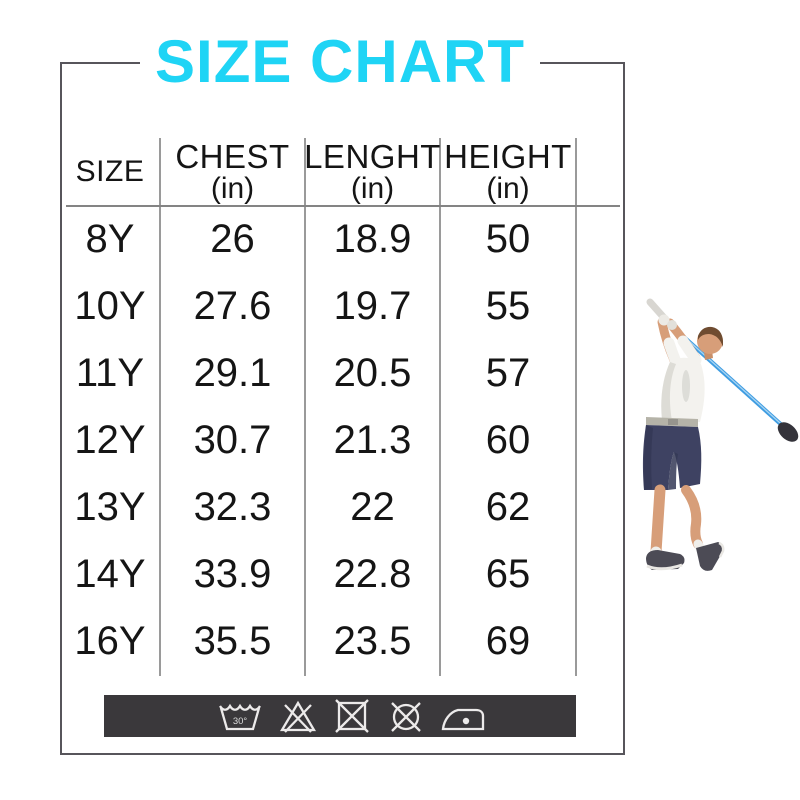 The image size is (800, 800). I want to click on column-label: CHEST, so click(232, 156).